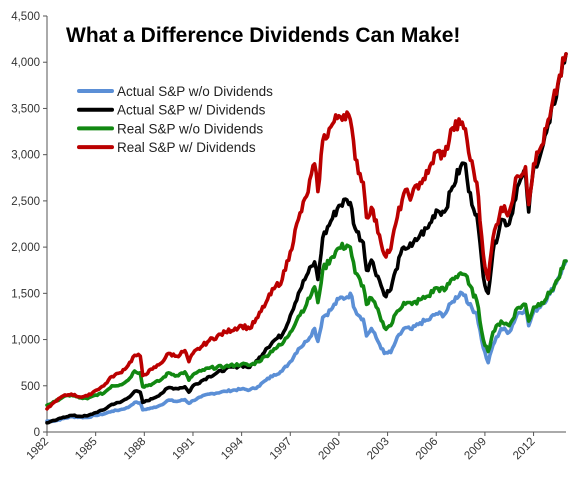 This screenshot has width=575, height=480. Describe the element at coordinates (25, 109) in the screenshot. I see `y-tick-label: 3,500` at that location.